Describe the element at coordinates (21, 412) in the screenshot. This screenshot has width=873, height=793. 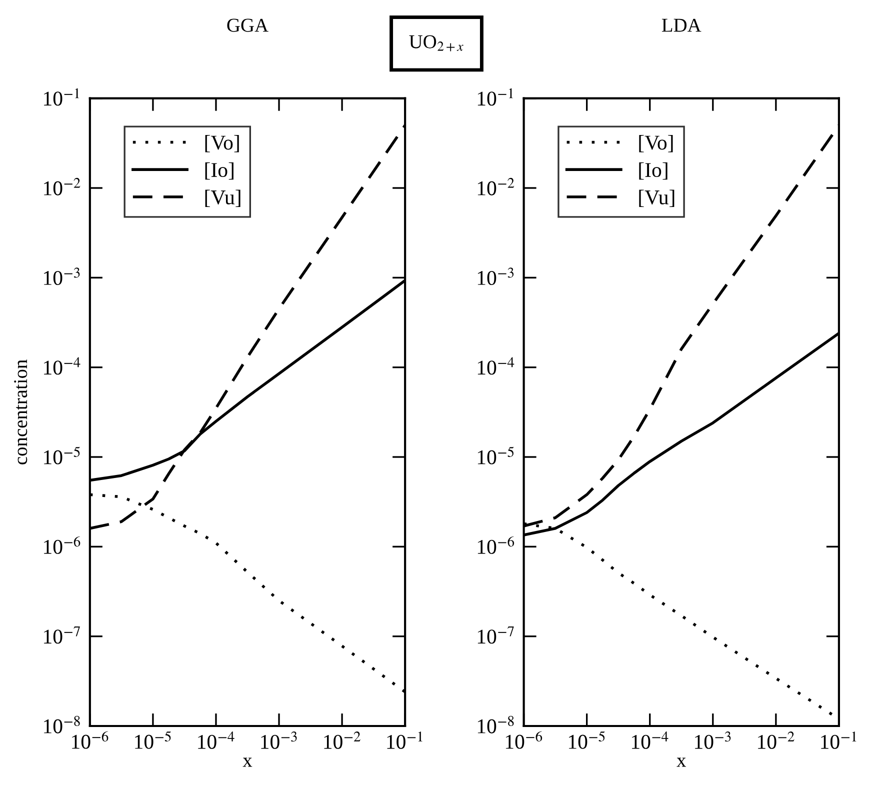
I see `y-axis-title: concentration` at that location.